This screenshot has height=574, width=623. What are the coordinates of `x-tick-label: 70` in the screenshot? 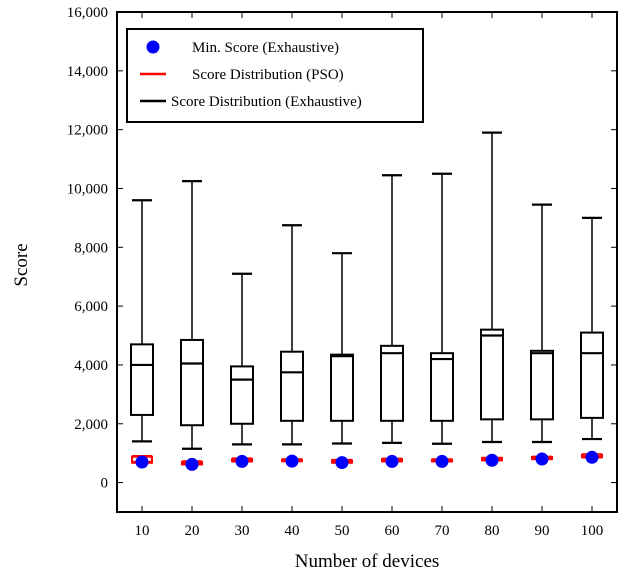 It's located at (442, 531).